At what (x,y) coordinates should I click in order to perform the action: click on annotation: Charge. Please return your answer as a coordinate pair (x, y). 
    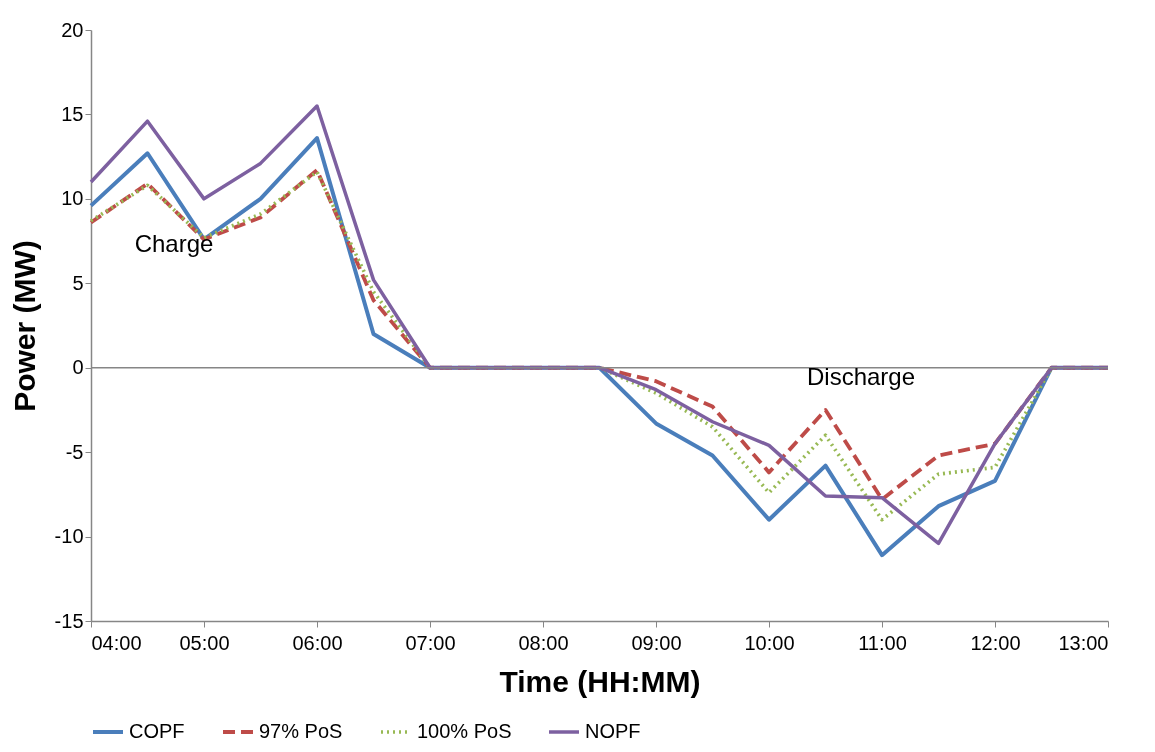
    Looking at the image, I should click on (174, 243).